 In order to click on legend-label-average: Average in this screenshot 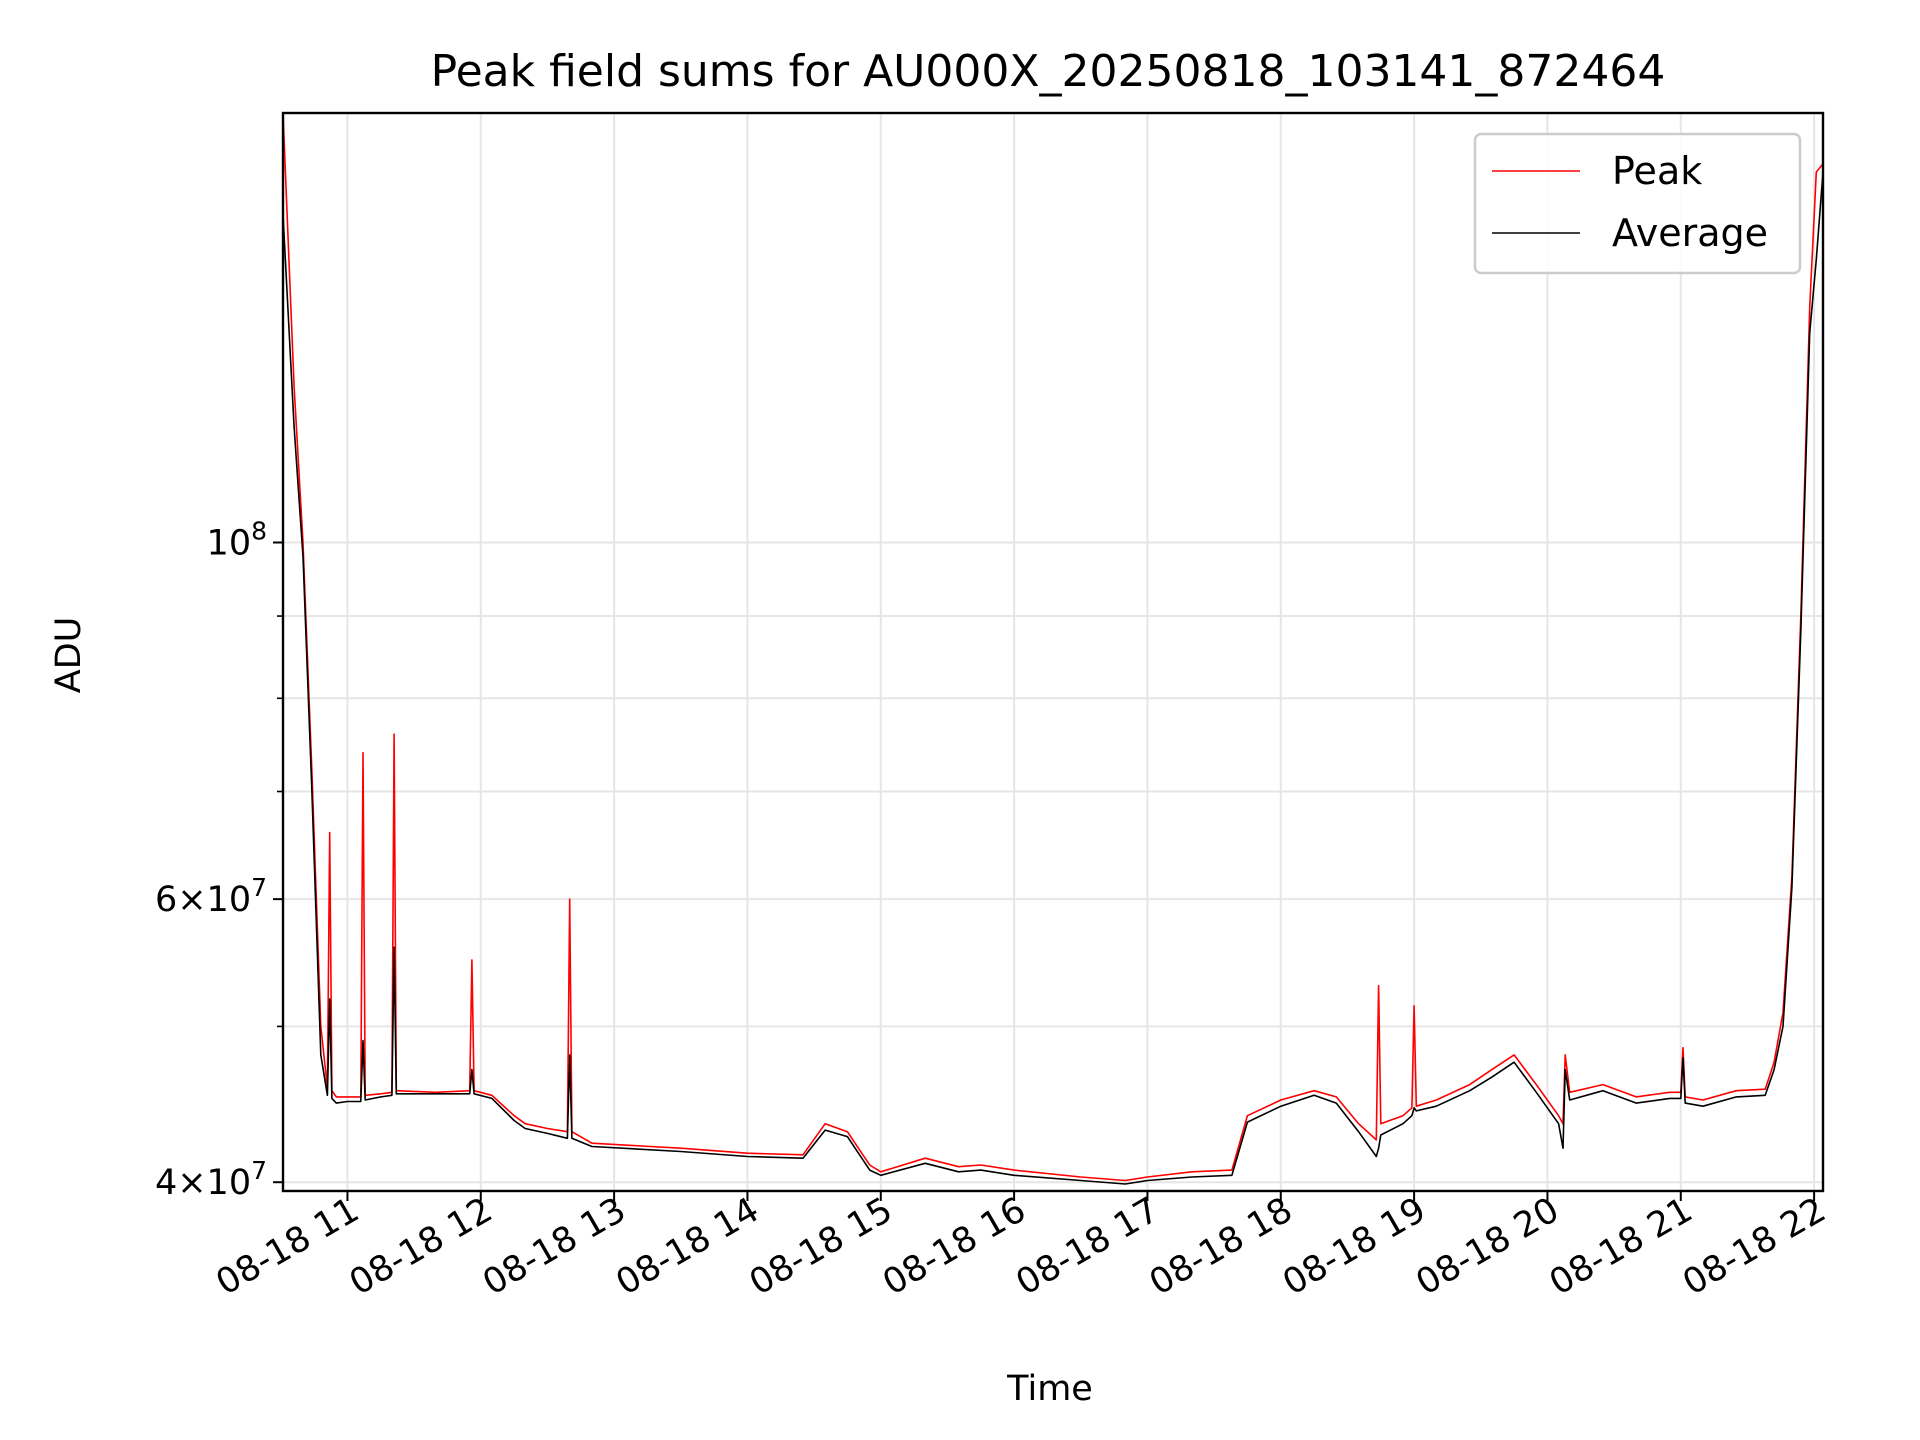, I will do `click(1690, 233)`.